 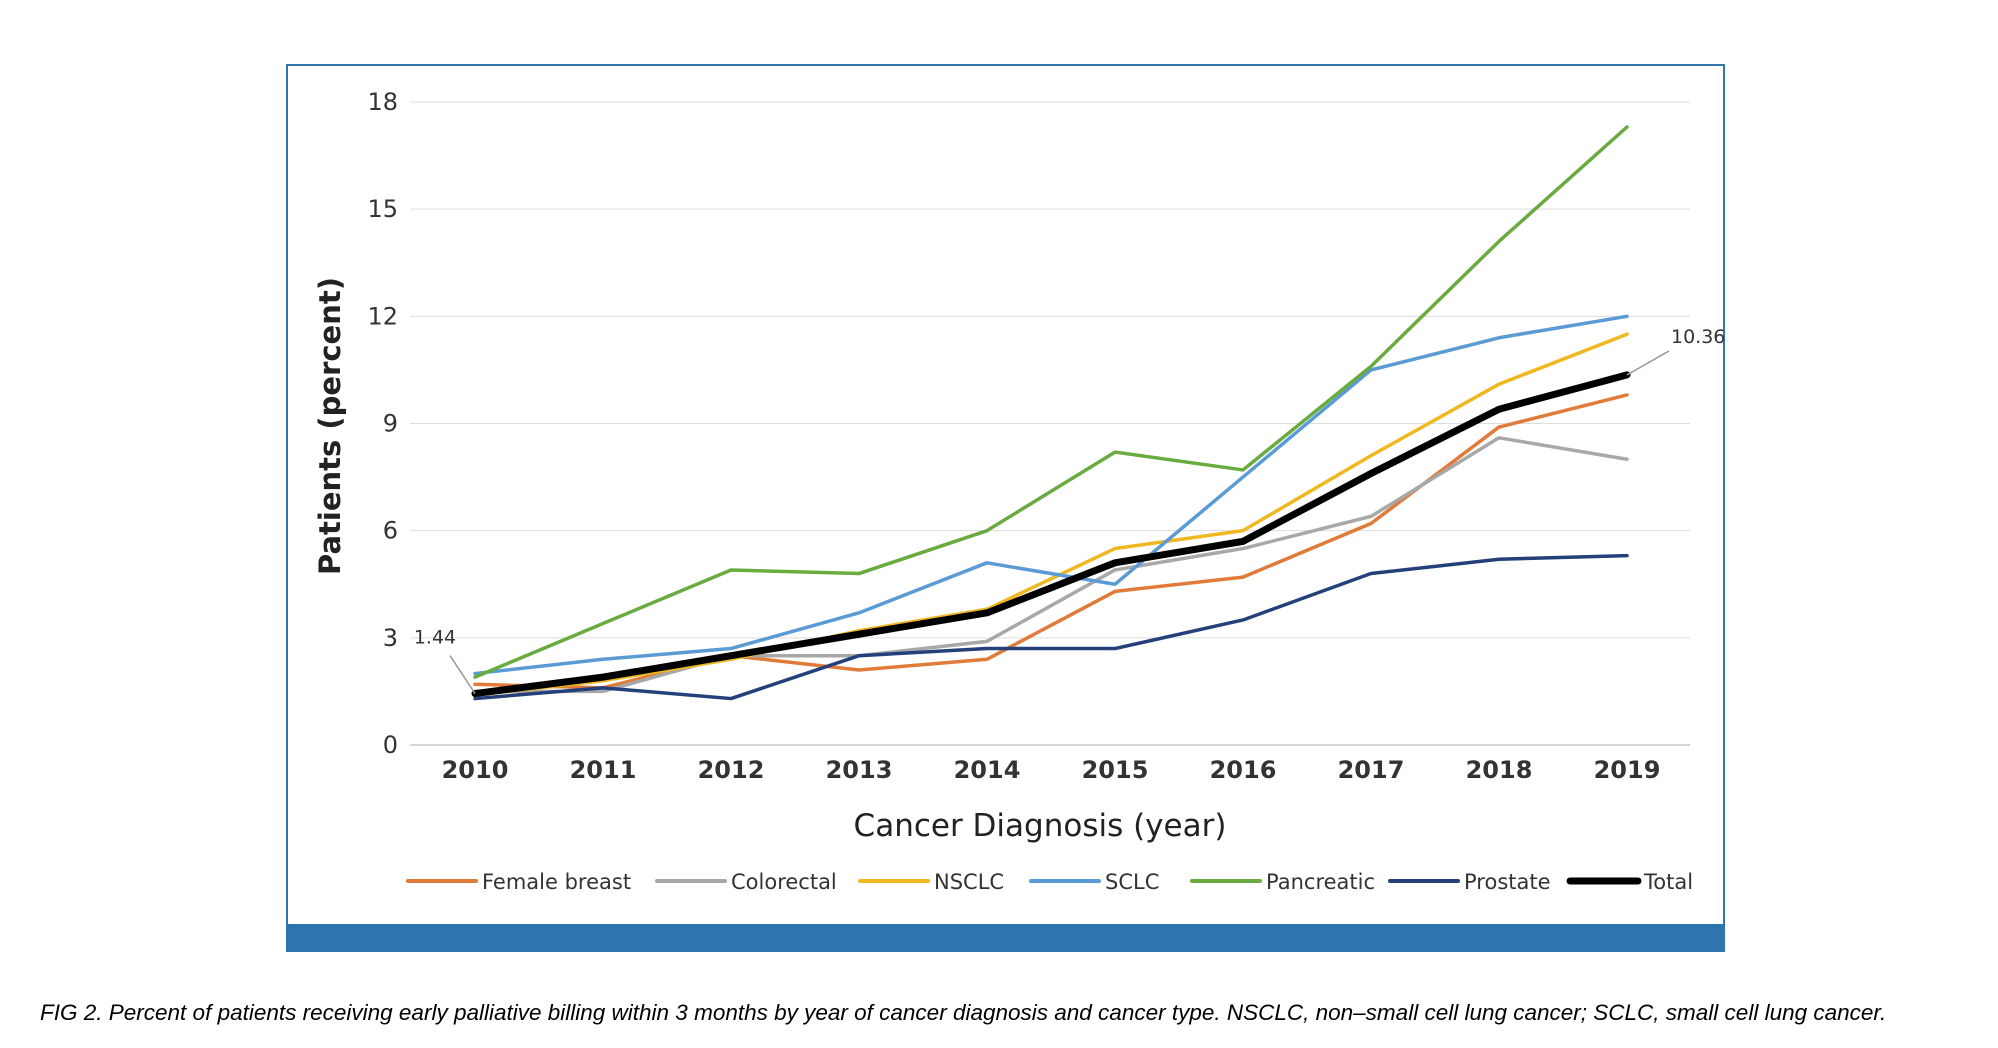 I want to click on legend-label-total: Total, so click(x=1668, y=882).